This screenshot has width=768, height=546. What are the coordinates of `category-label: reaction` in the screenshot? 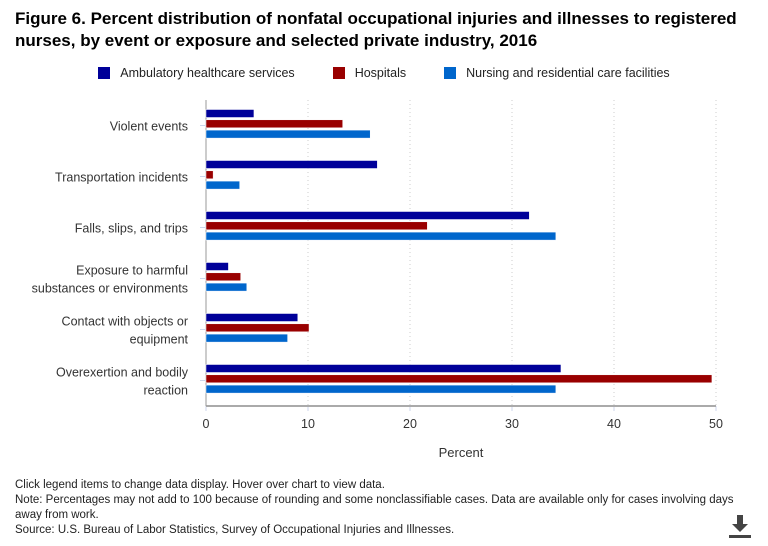 It's located at (166, 391).